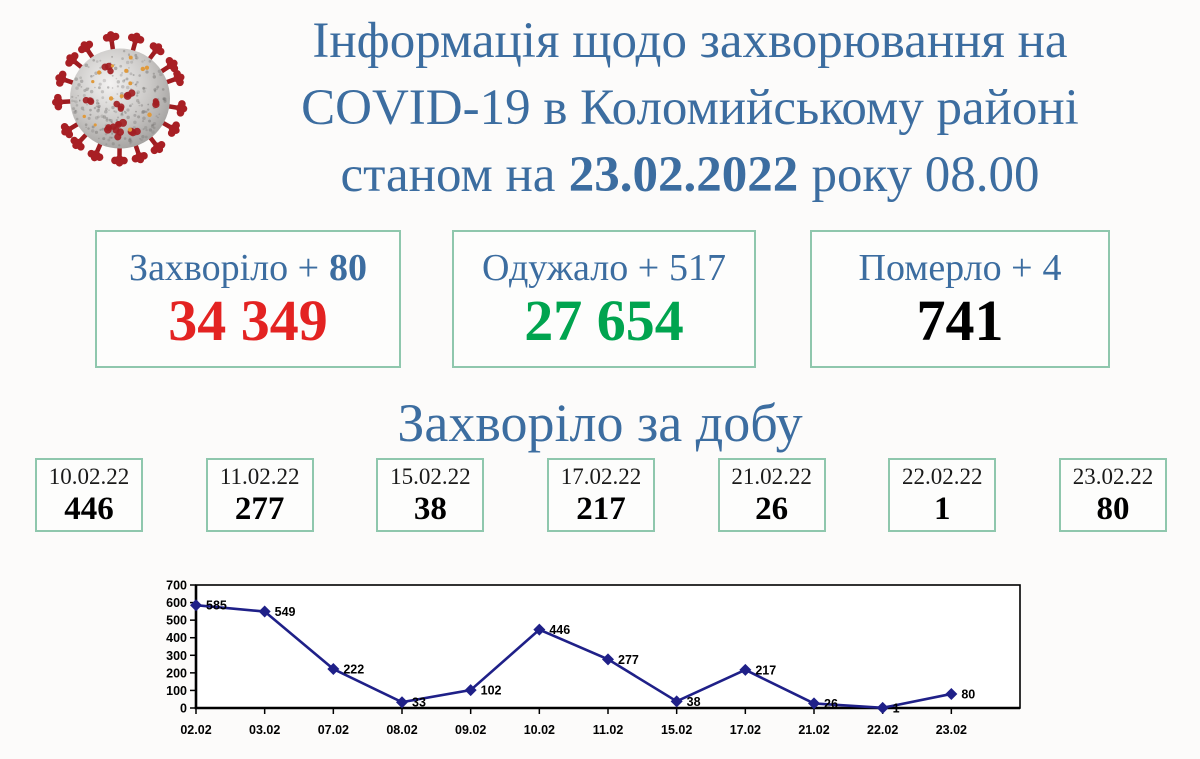  What do you see at coordinates (176, 638) in the screenshot?
I see `svg-text: 400` at bounding box center [176, 638].